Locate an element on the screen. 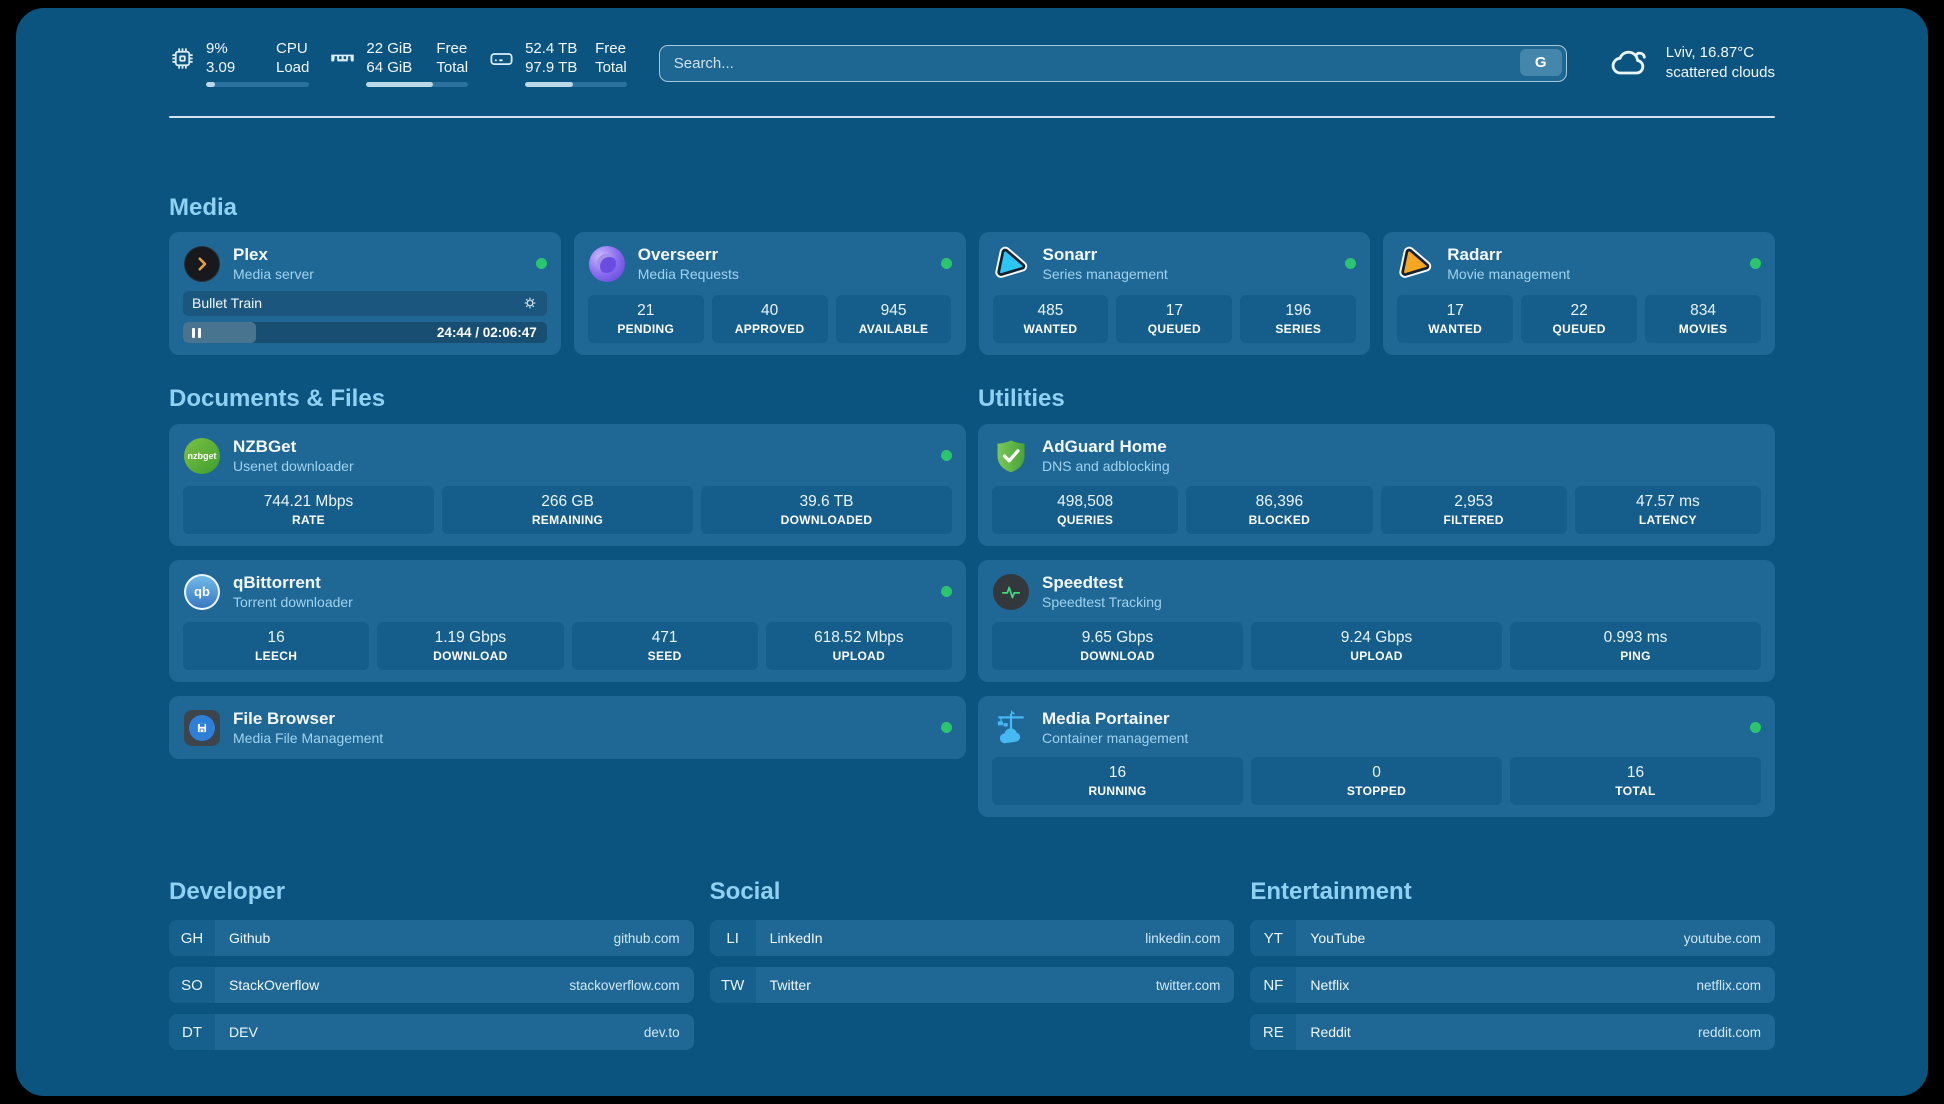  ram-stat: 22 GiB 64 GiB Free Total is located at coordinates (399, 63).